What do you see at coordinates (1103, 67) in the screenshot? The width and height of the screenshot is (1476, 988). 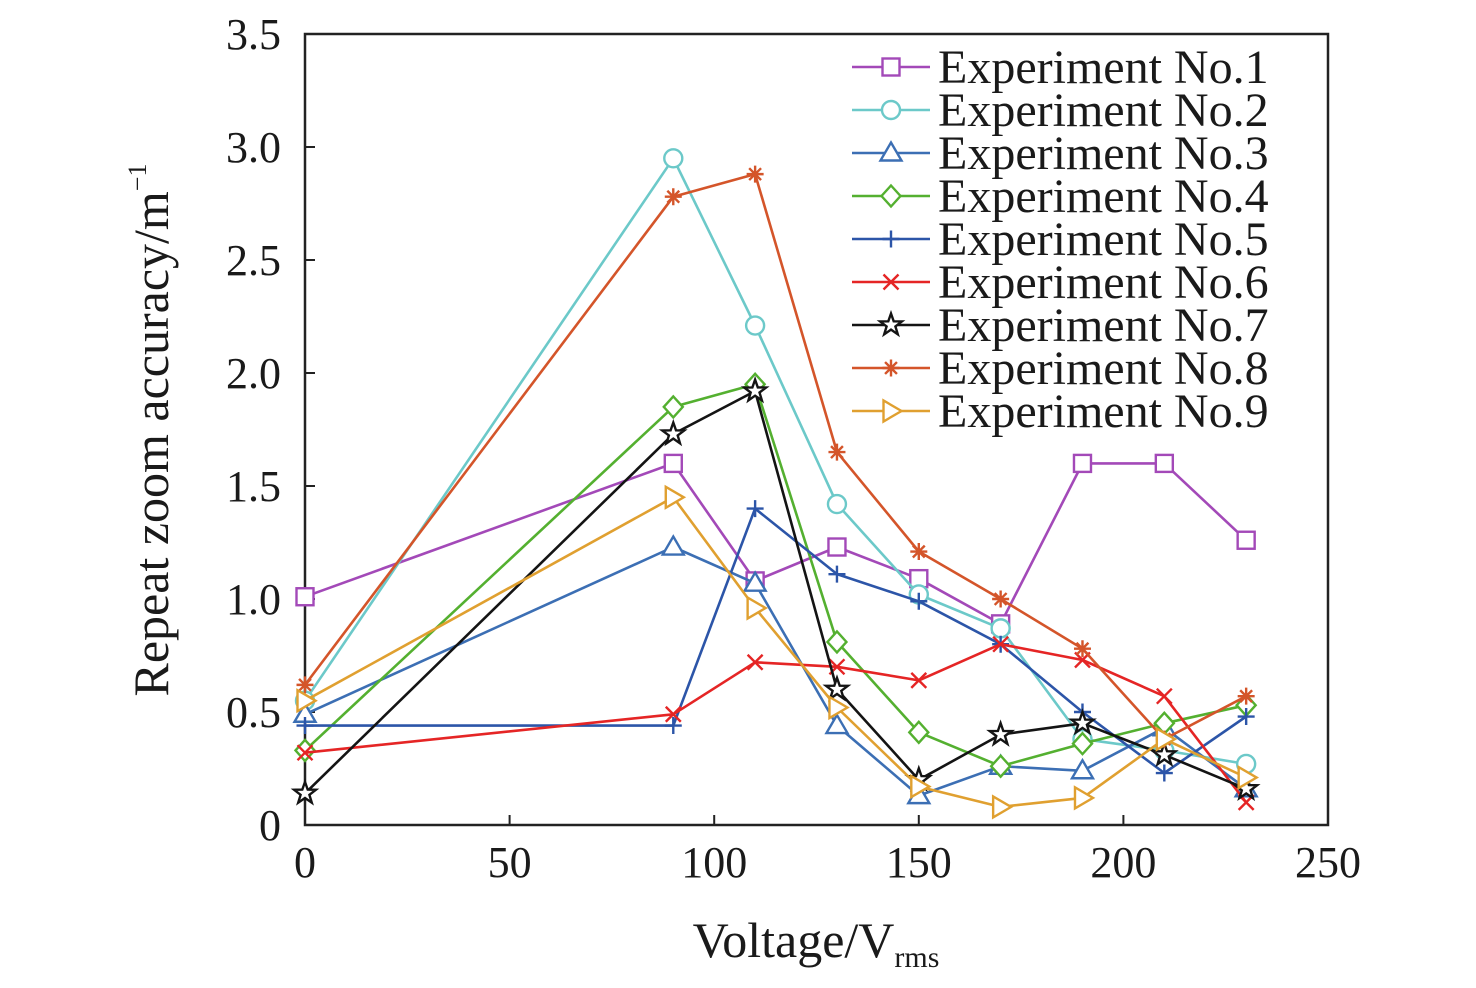 I see `legend-label: Experiment No.1` at bounding box center [1103, 67].